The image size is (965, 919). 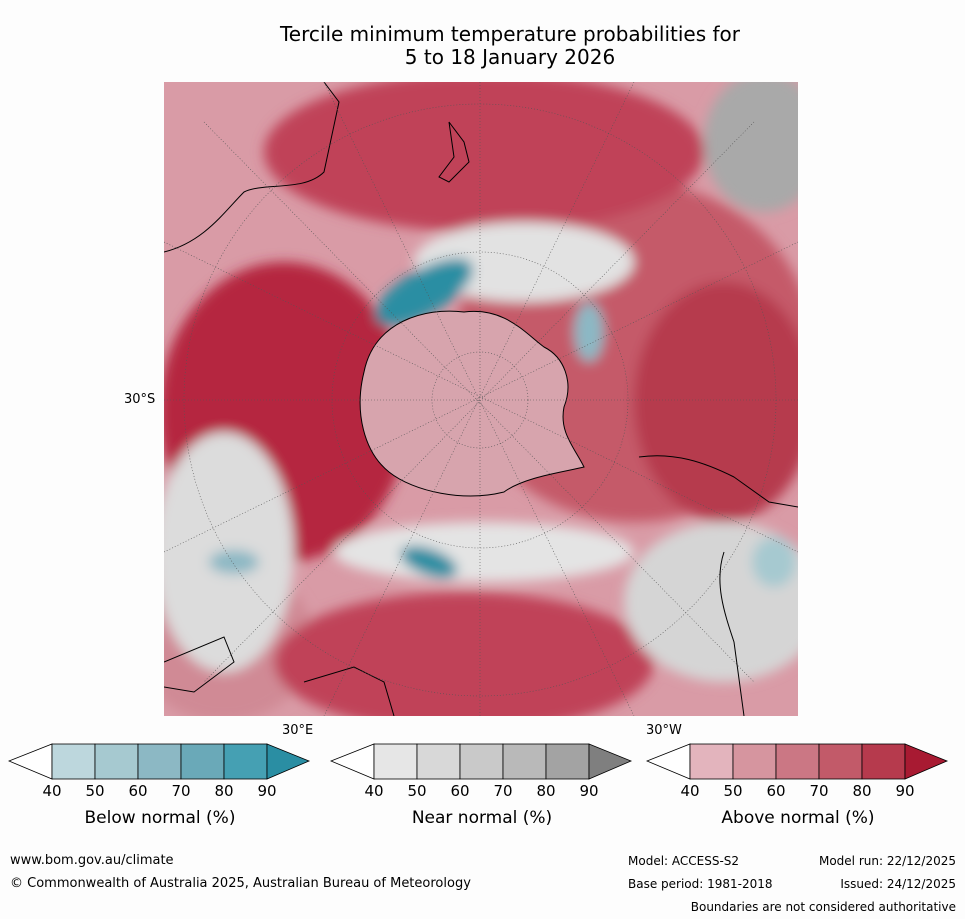 I want to click on footer-model: Model: ACCESS-S2, so click(x=684, y=861).